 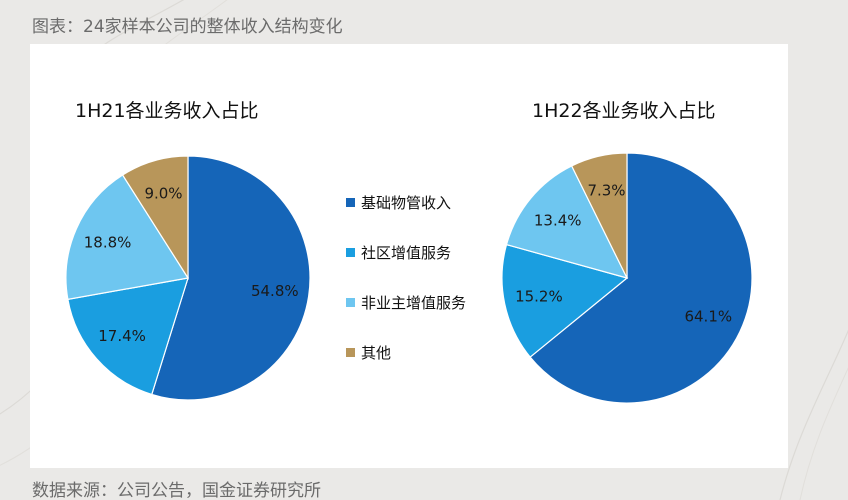 I want to click on legend-label-basic: 基础物管收入, so click(x=406, y=202).